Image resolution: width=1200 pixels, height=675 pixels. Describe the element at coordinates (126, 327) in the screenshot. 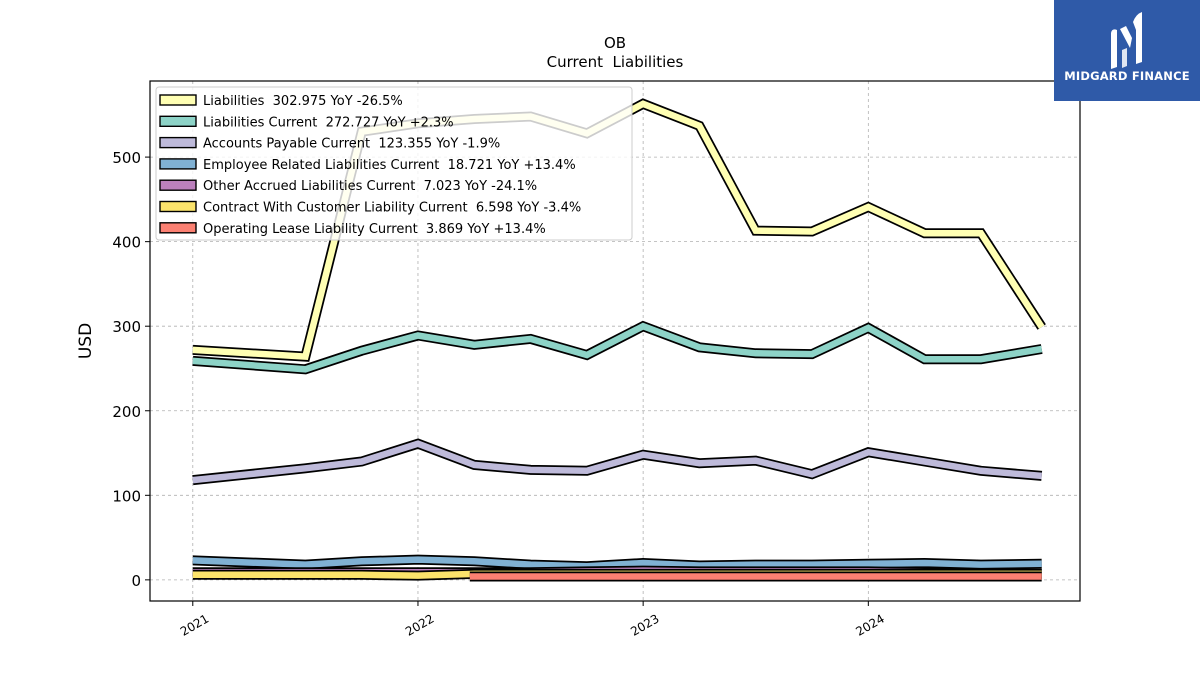

I see `y-tick-label: 300` at that location.